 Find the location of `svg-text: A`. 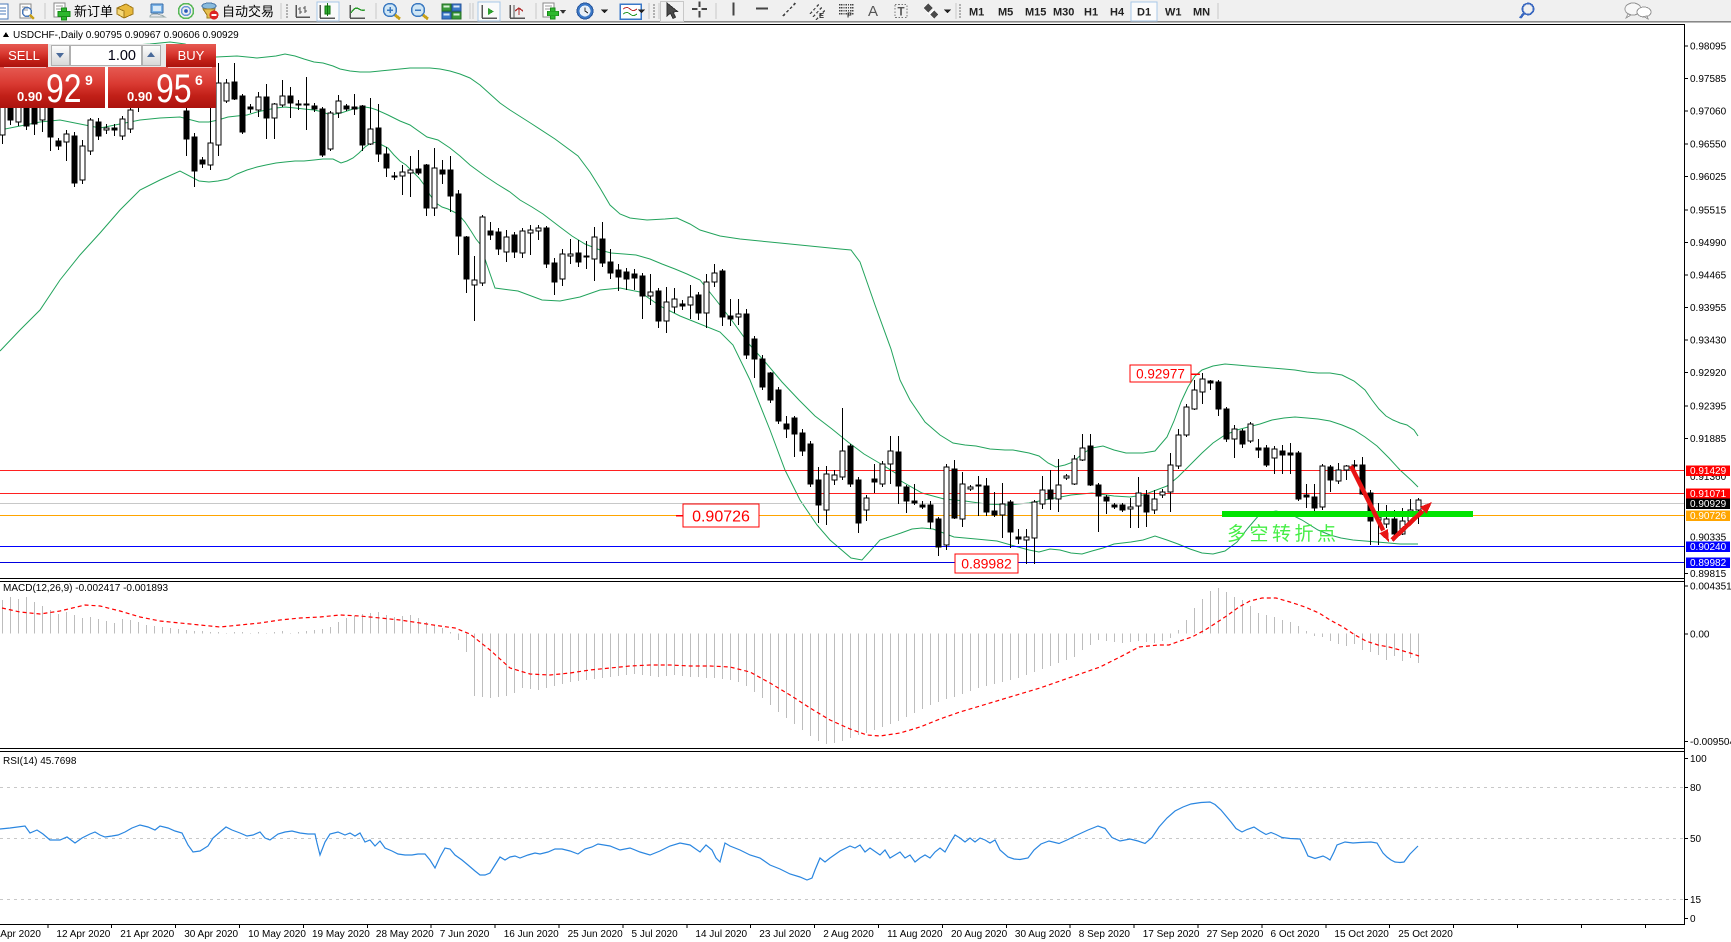

svg-text: A is located at coordinates (873, 11).